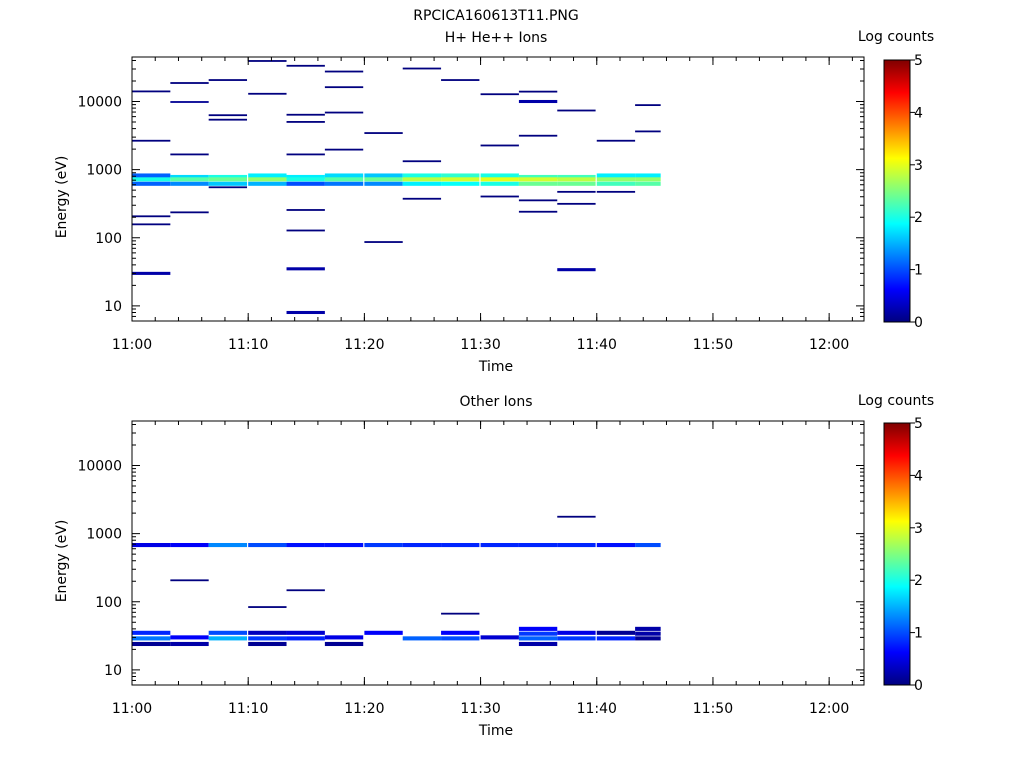 Image resolution: width=1024 pixels, height=768 pixels. Describe the element at coordinates (495, 367) in the screenshot. I see `x-axis-label: Time` at that location.